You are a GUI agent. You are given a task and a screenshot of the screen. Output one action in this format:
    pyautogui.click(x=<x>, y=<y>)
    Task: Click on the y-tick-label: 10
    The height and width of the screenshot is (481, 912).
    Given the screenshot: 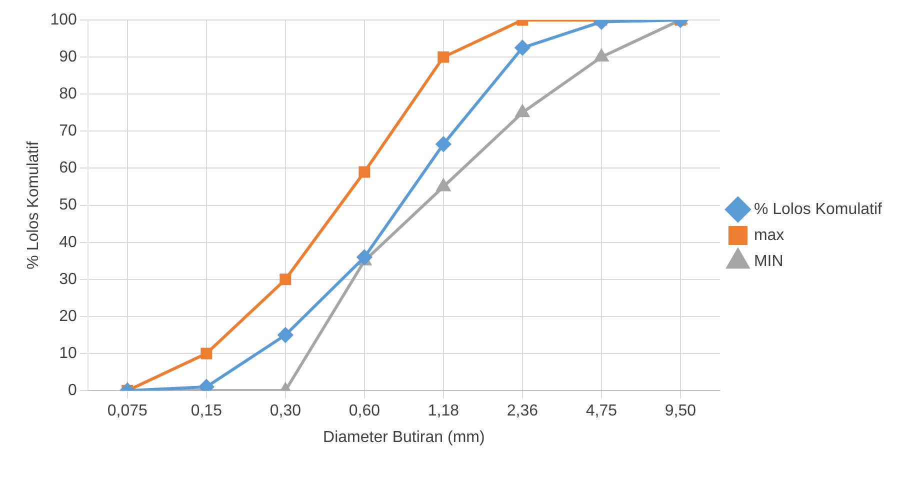 What is the action you would take?
    pyautogui.click(x=68, y=353)
    